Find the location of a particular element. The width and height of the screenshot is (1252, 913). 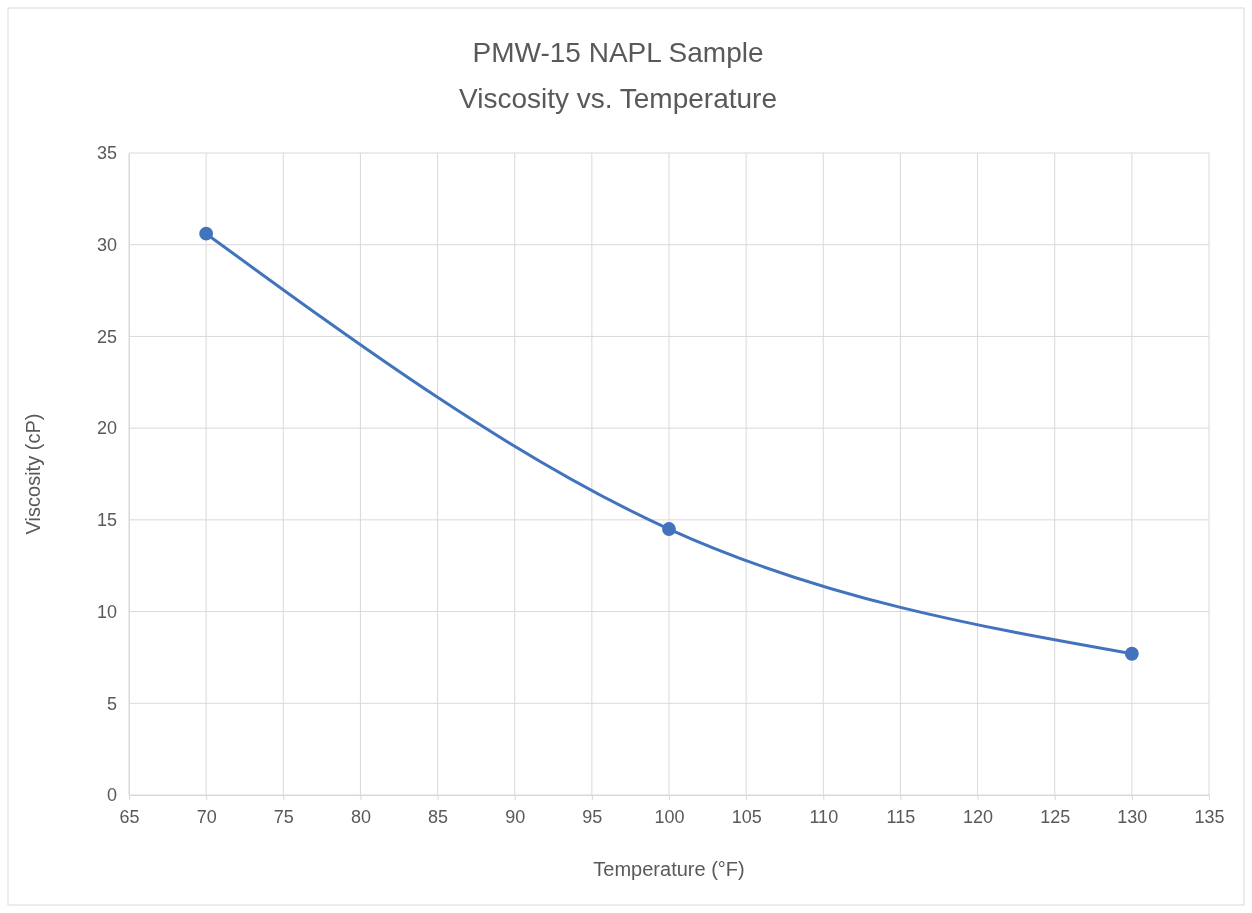

x-tick-label: 80 is located at coordinates (360, 816).